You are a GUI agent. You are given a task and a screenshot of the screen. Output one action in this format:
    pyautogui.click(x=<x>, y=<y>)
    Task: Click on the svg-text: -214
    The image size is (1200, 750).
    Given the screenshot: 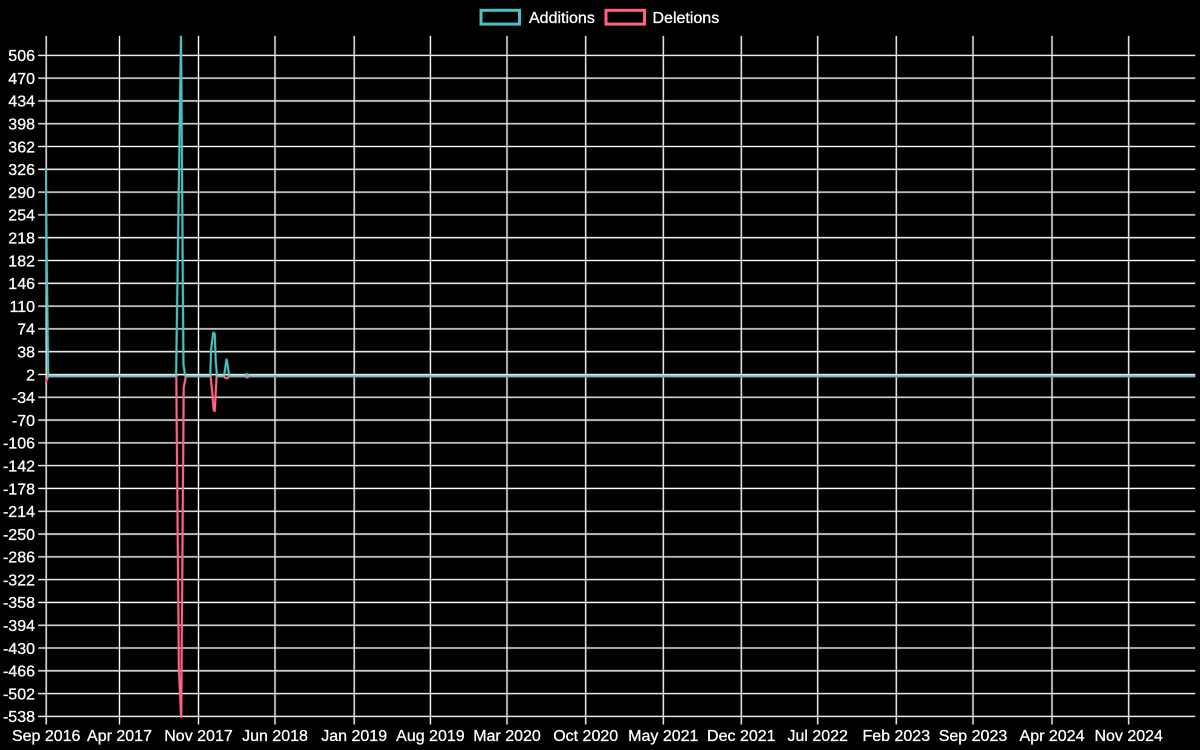 What is the action you would take?
    pyautogui.click(x=19, y=512)
    